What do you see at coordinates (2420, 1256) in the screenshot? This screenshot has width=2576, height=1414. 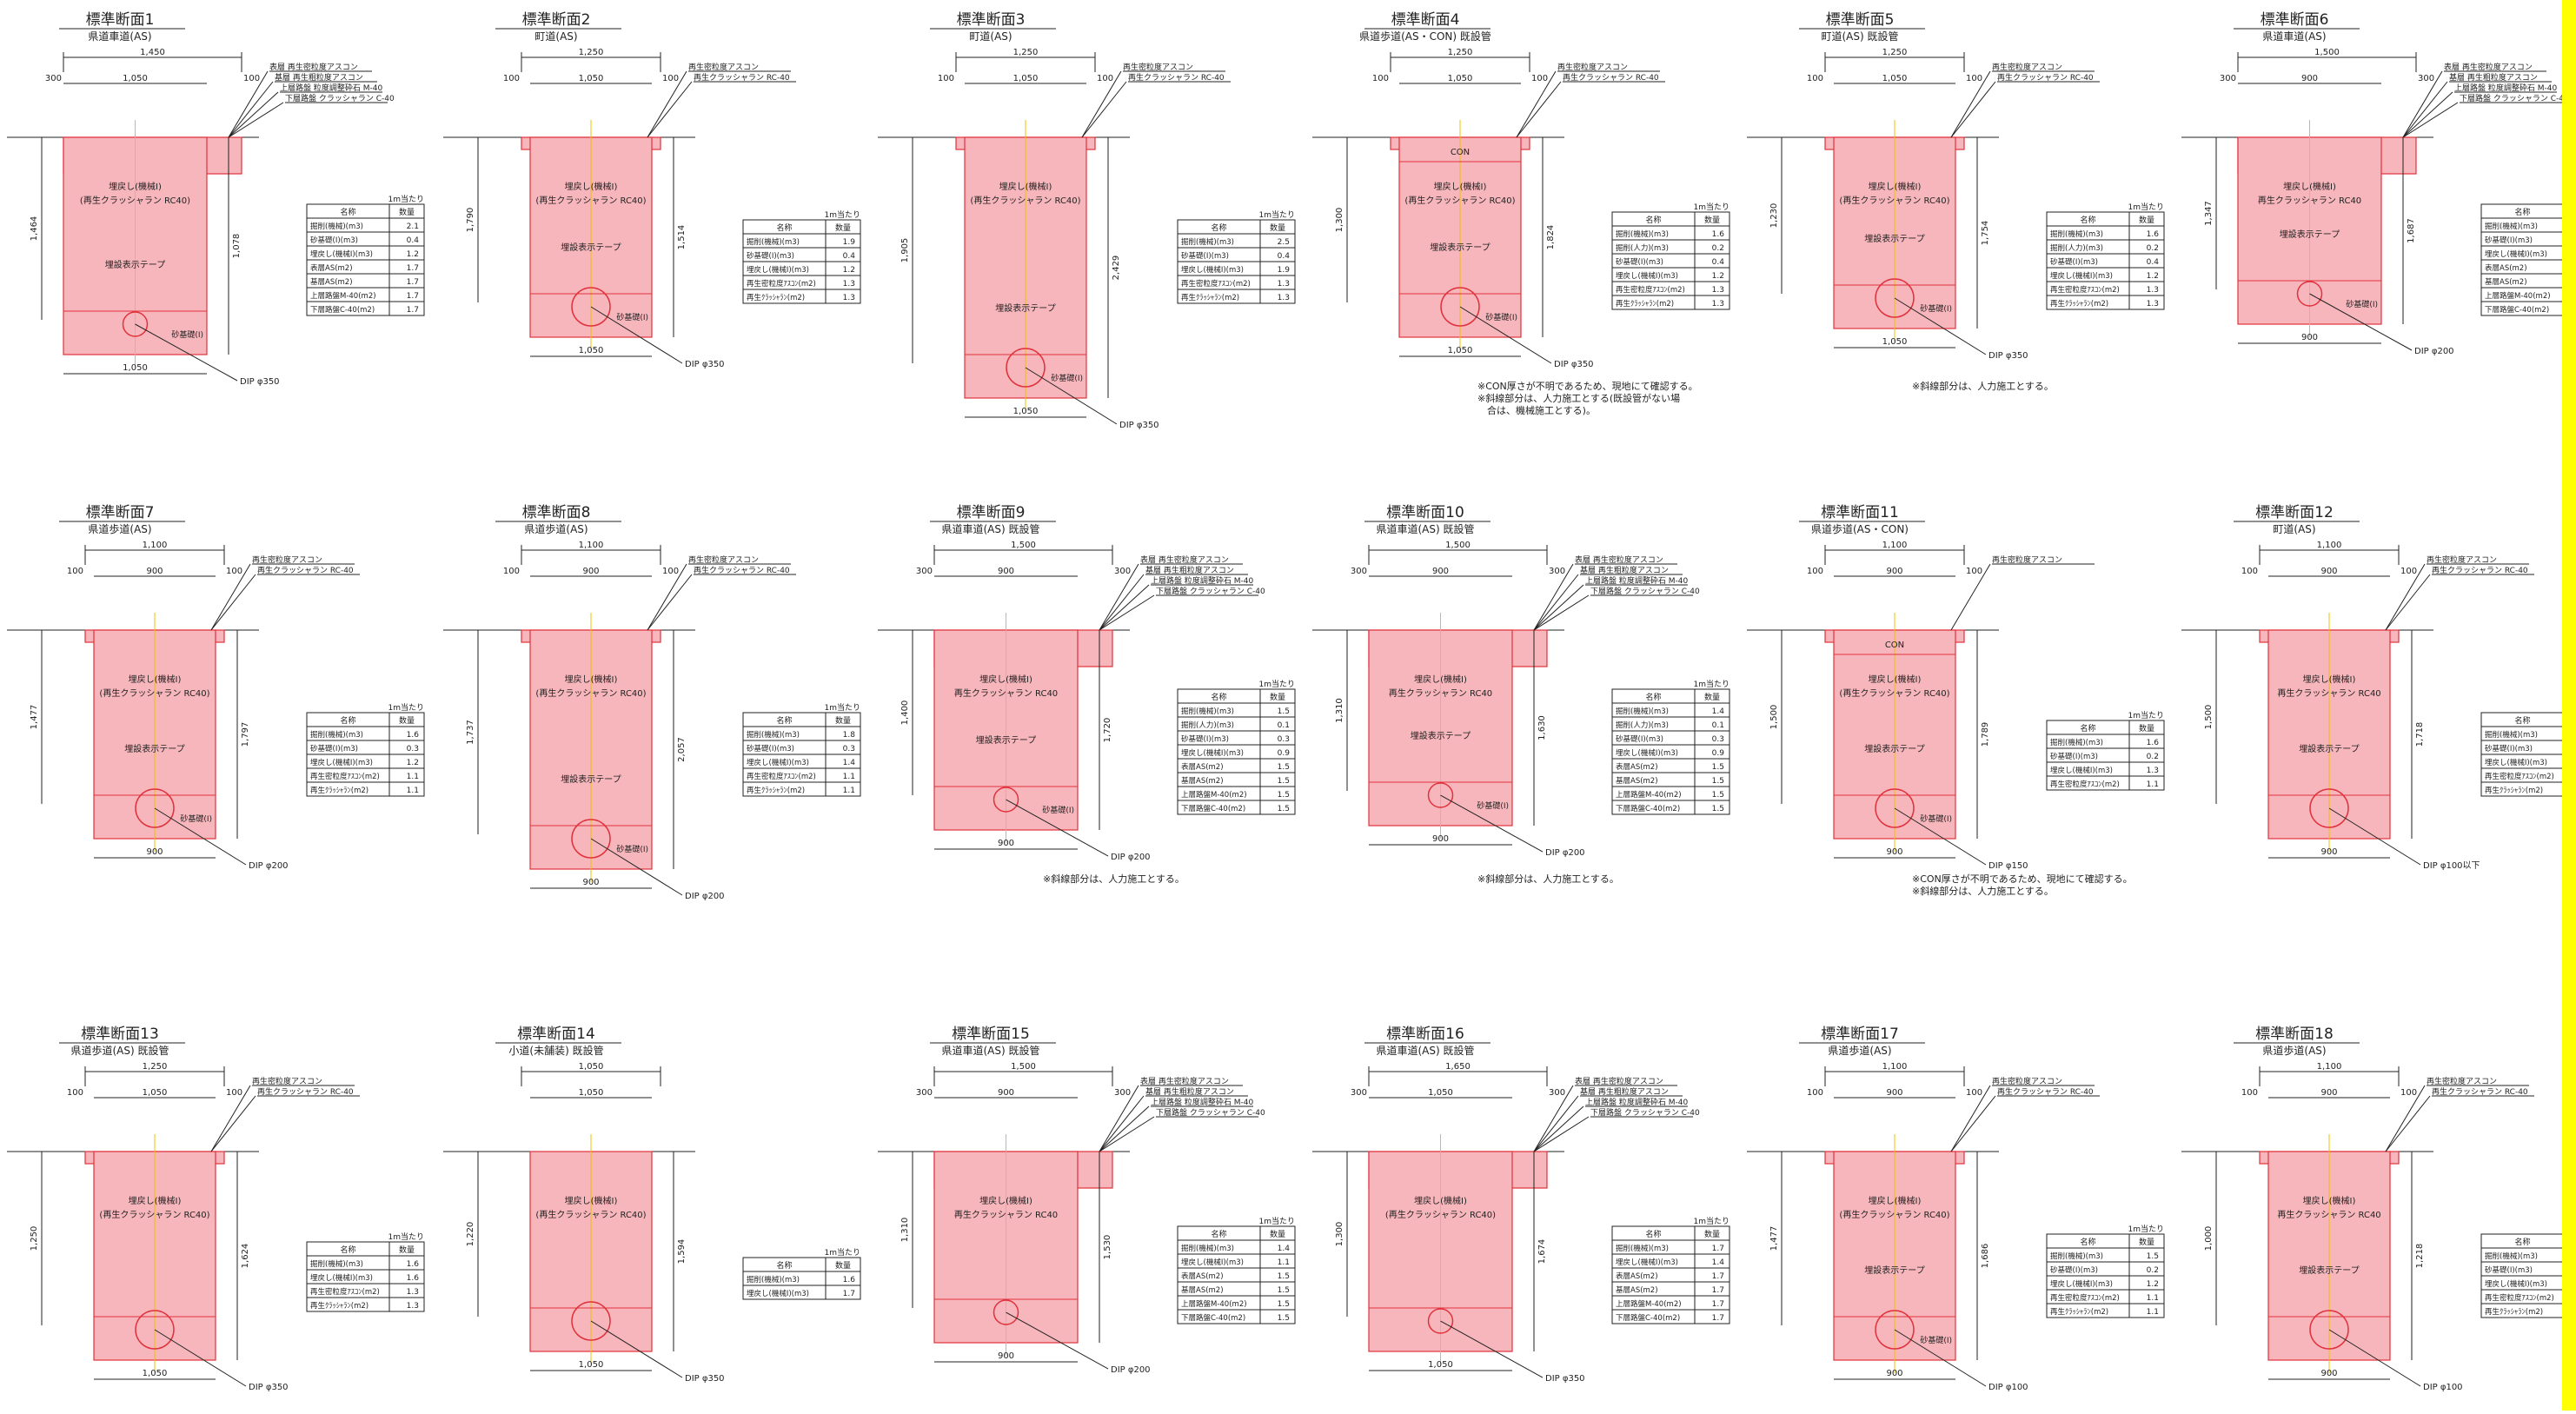 I see `dim-depth-right: 1,218` at bounding box center [2420, 1256].